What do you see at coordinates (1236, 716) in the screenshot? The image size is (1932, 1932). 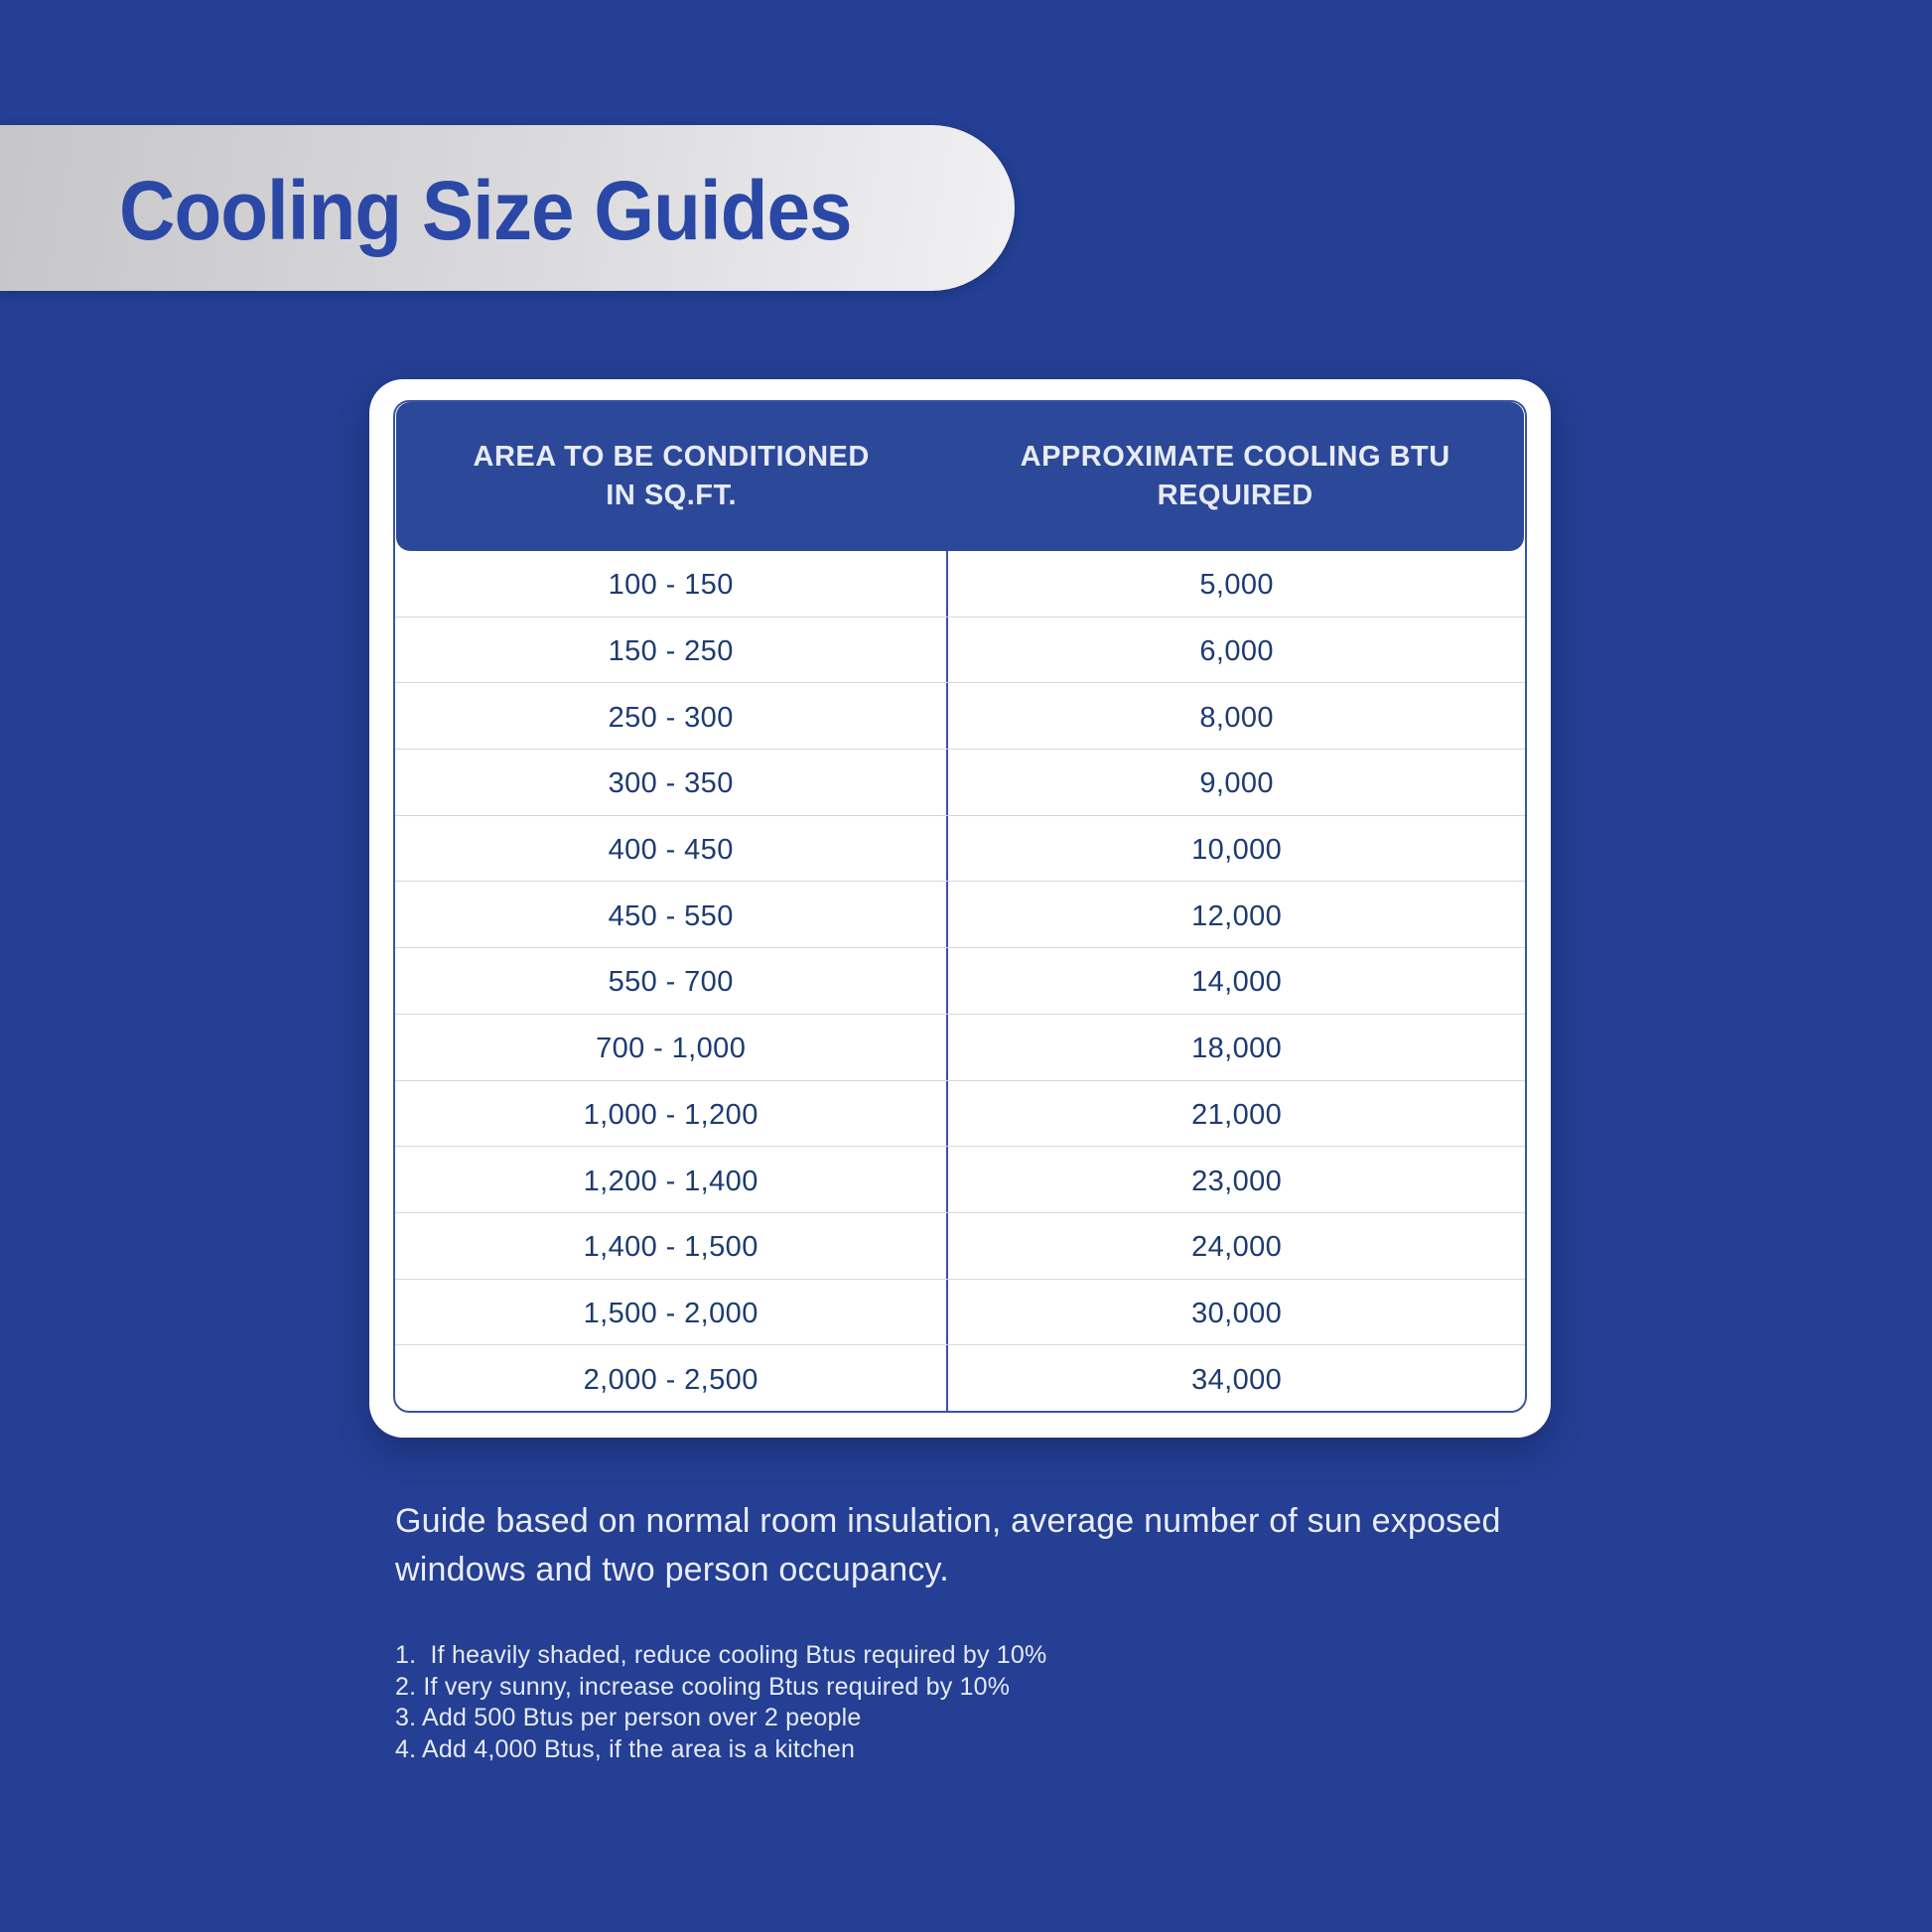 I see `btu-cell: 8,000` at bounding box center [1236, 716].